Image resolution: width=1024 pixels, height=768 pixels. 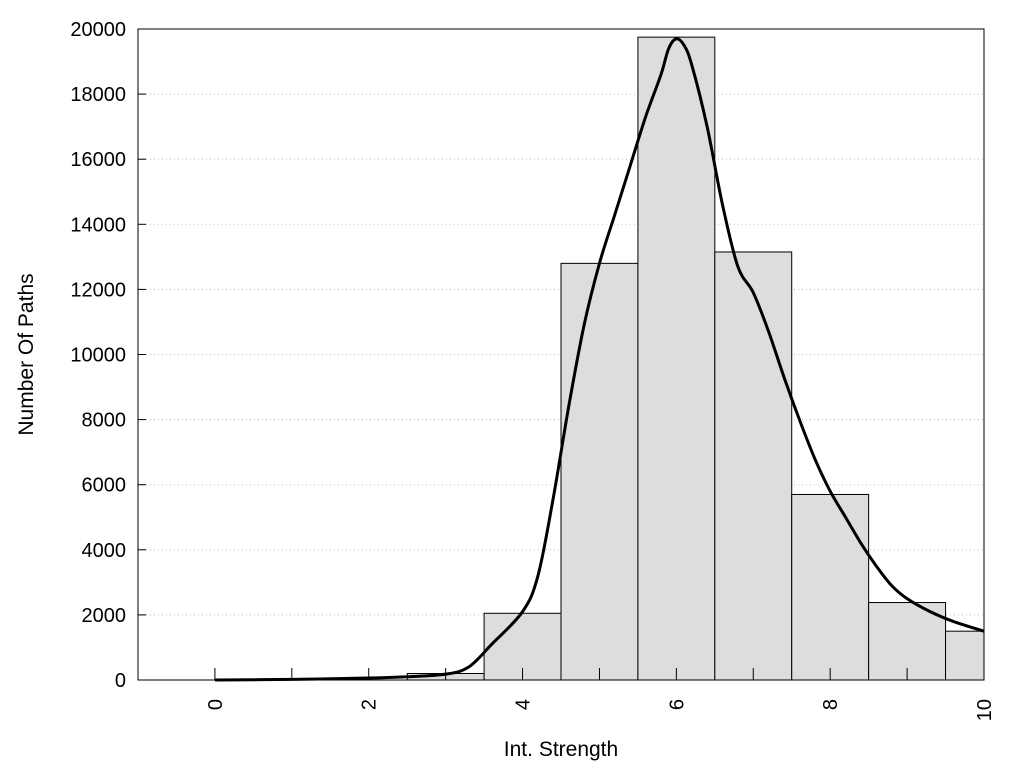 I want to click on y-tick-label-4: 8000, so click(x=104, y=421).